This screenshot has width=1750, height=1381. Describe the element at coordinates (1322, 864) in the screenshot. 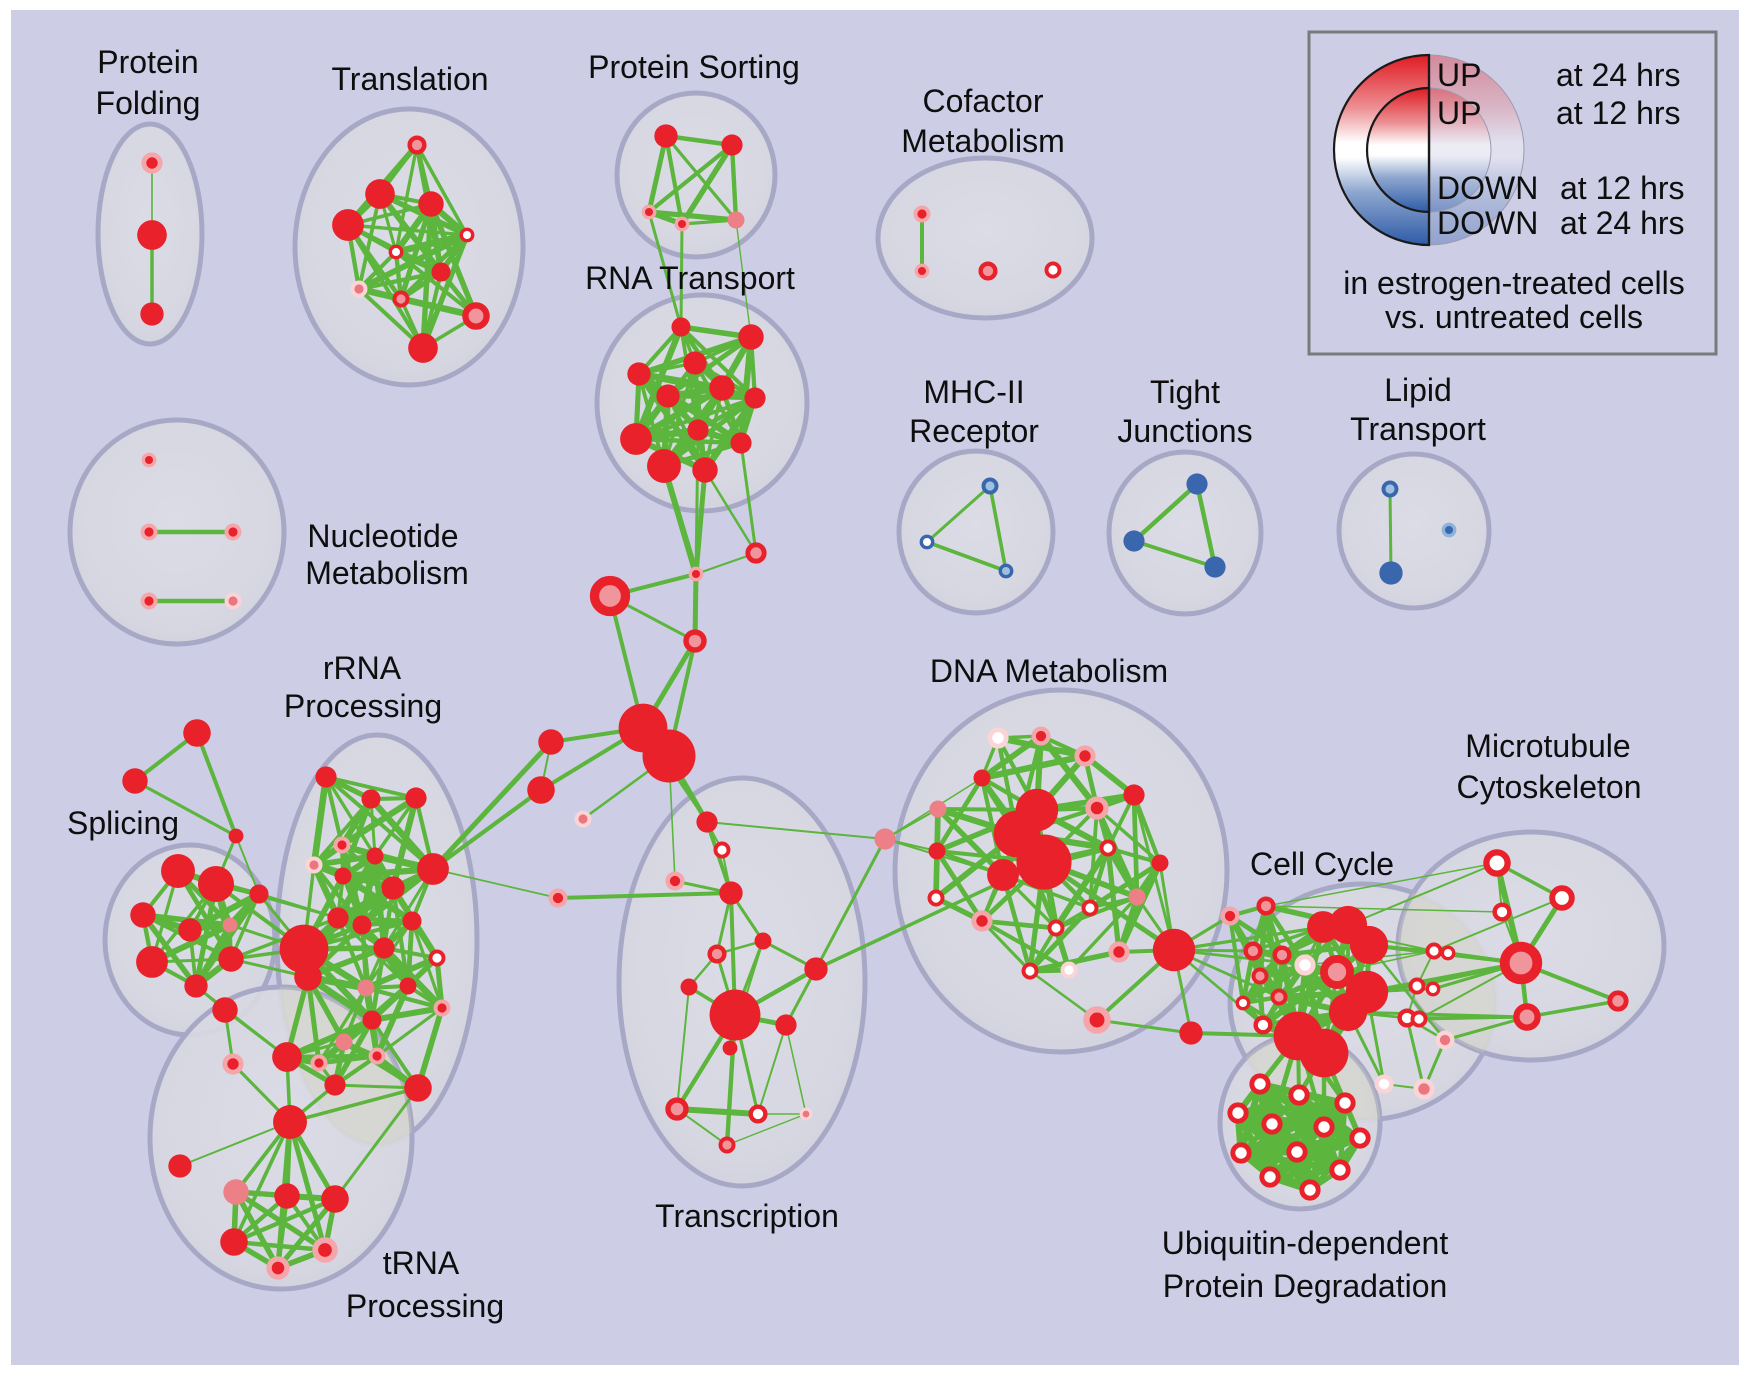

I see `svg-text: Cell Cycle` at that location.